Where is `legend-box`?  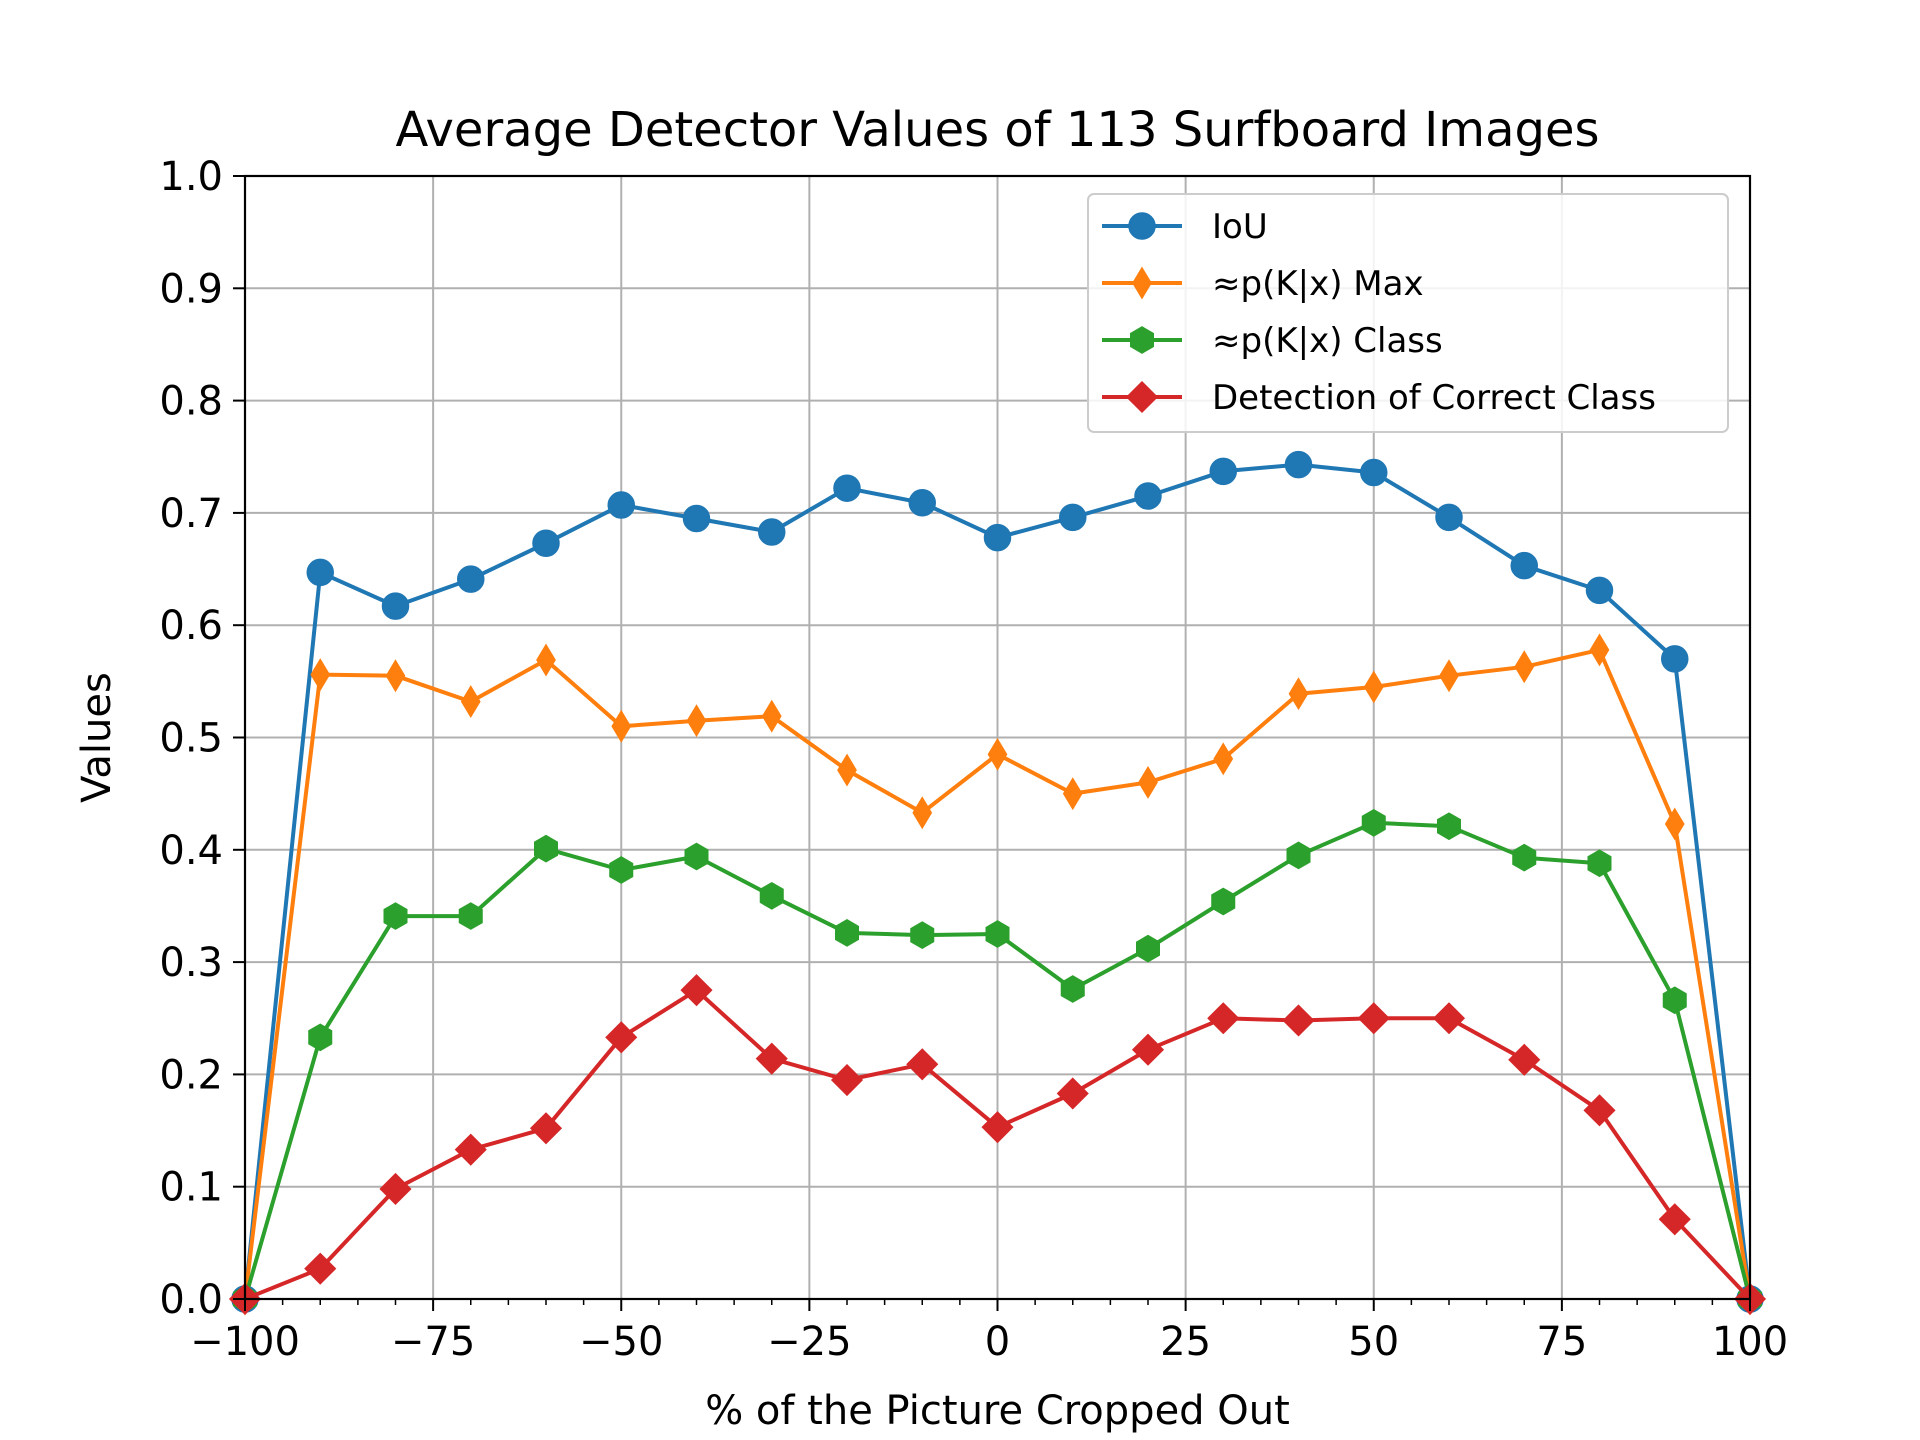
legend-box is located at coordinates (1408, 313).